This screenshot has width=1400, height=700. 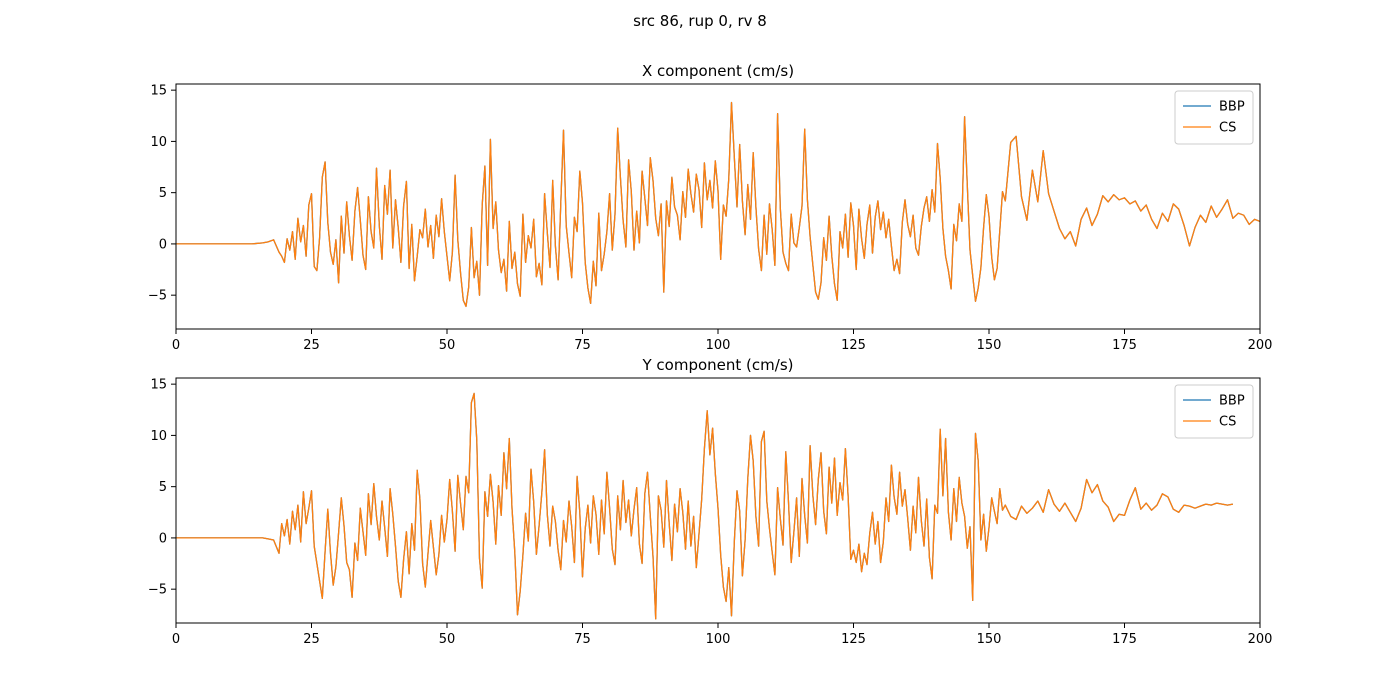 What do you see at coordinates (718, 71) in the screenshot?
I see `axes-title-x: X component (cm/s)` at bounding box center [718, 71].